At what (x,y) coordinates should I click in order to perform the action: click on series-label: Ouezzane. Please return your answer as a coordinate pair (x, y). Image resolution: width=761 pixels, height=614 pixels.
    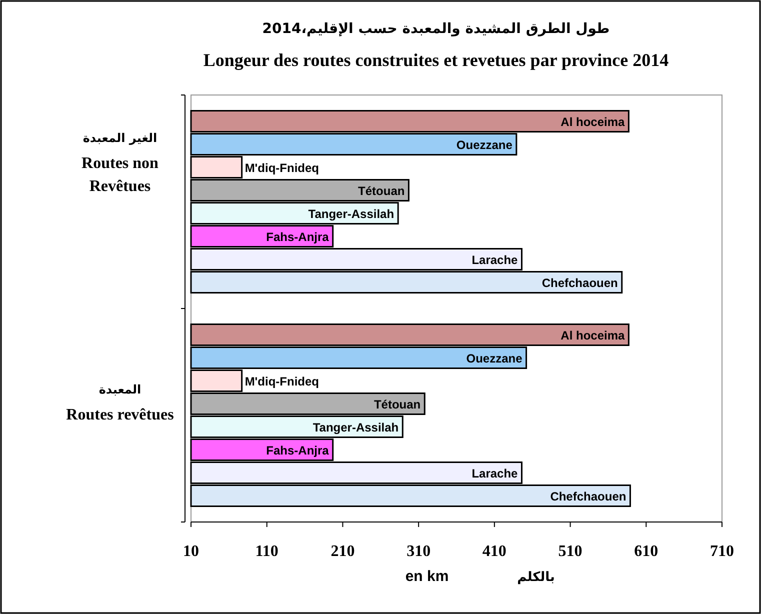
    Looking at the image, I should click on (484, 145).